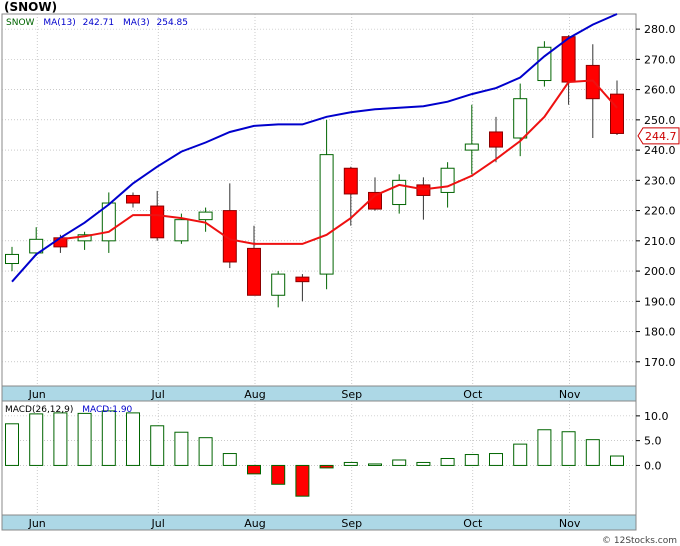  What do you see at coordinates (660, 362) in the screenshot?
I see `price-tick-label: 170.0` at bounding box center [660, 362].